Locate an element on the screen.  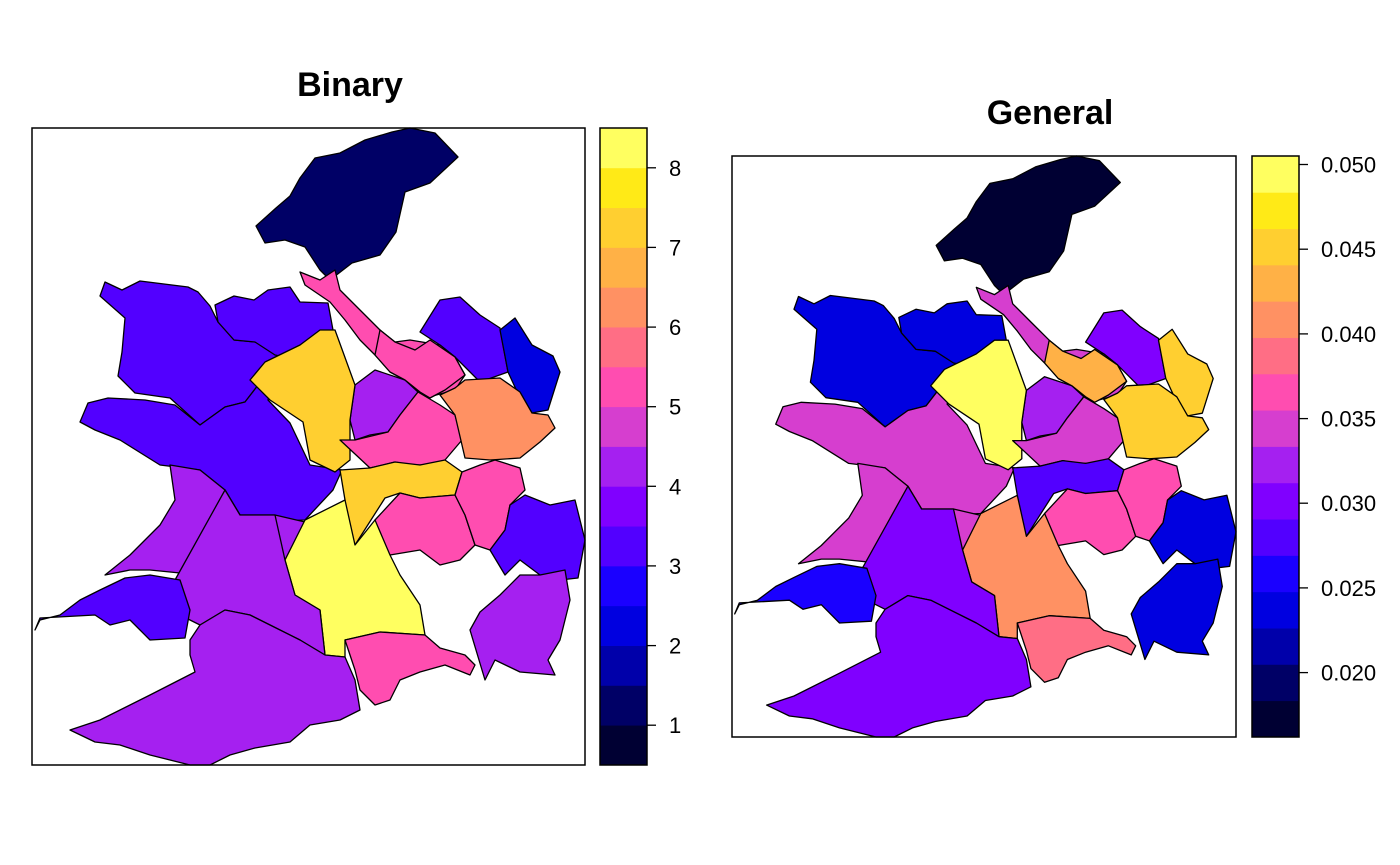
binary-legend: 1 2 3 4 5 6 7 8 is located at coordinates (640, 446).